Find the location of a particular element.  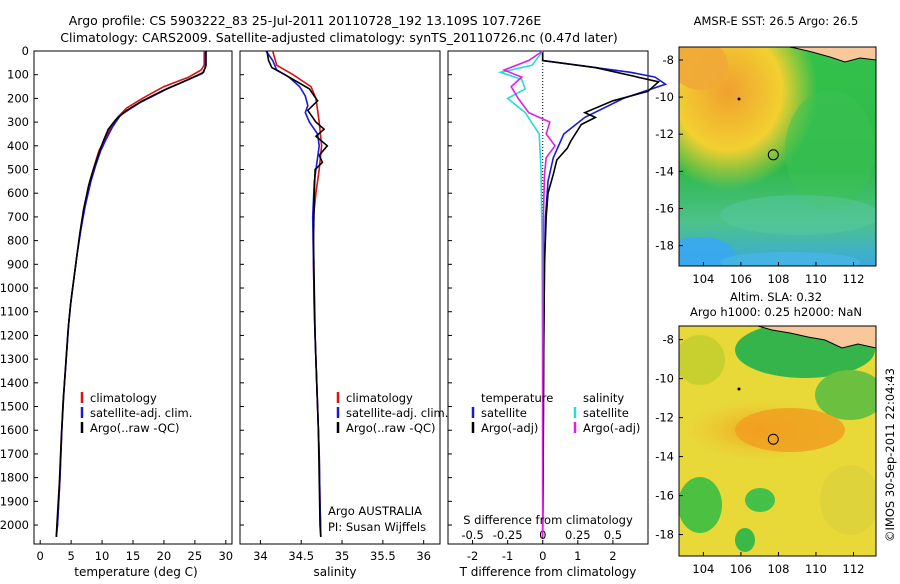

depth-tick-label: 100 is located at coordinates (18, 75).